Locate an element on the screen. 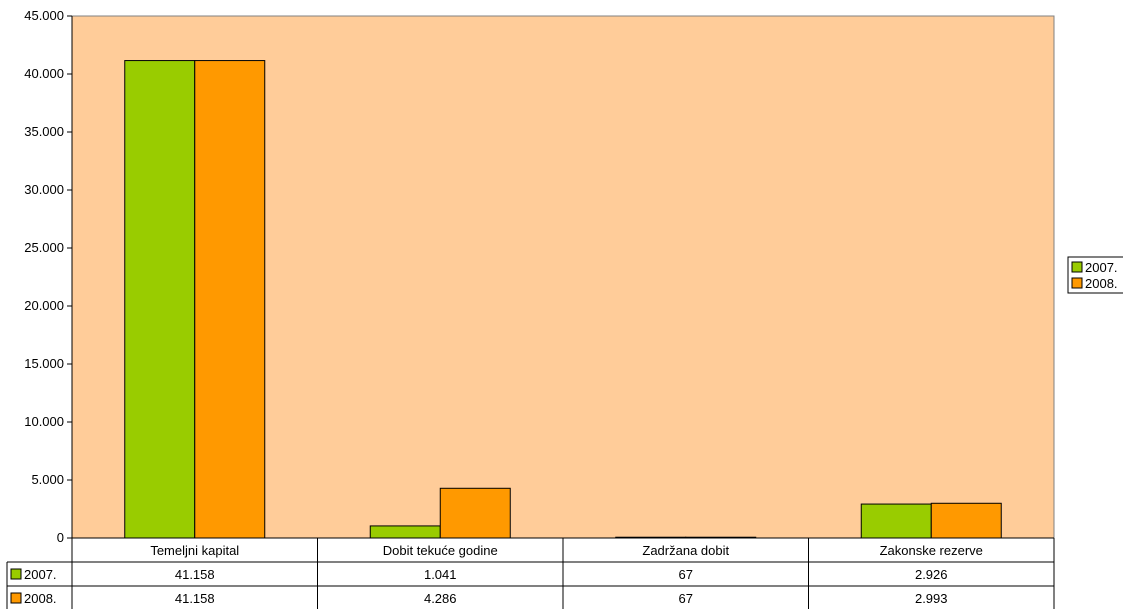  y-tick-label: 40.000 is located at coordinates (44, 73).